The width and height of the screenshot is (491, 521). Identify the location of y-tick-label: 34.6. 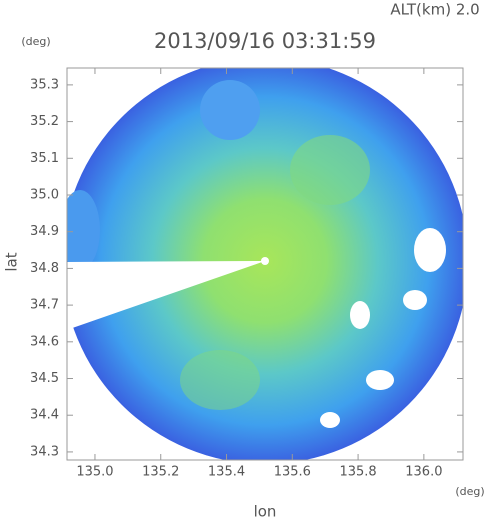
(44, 341).